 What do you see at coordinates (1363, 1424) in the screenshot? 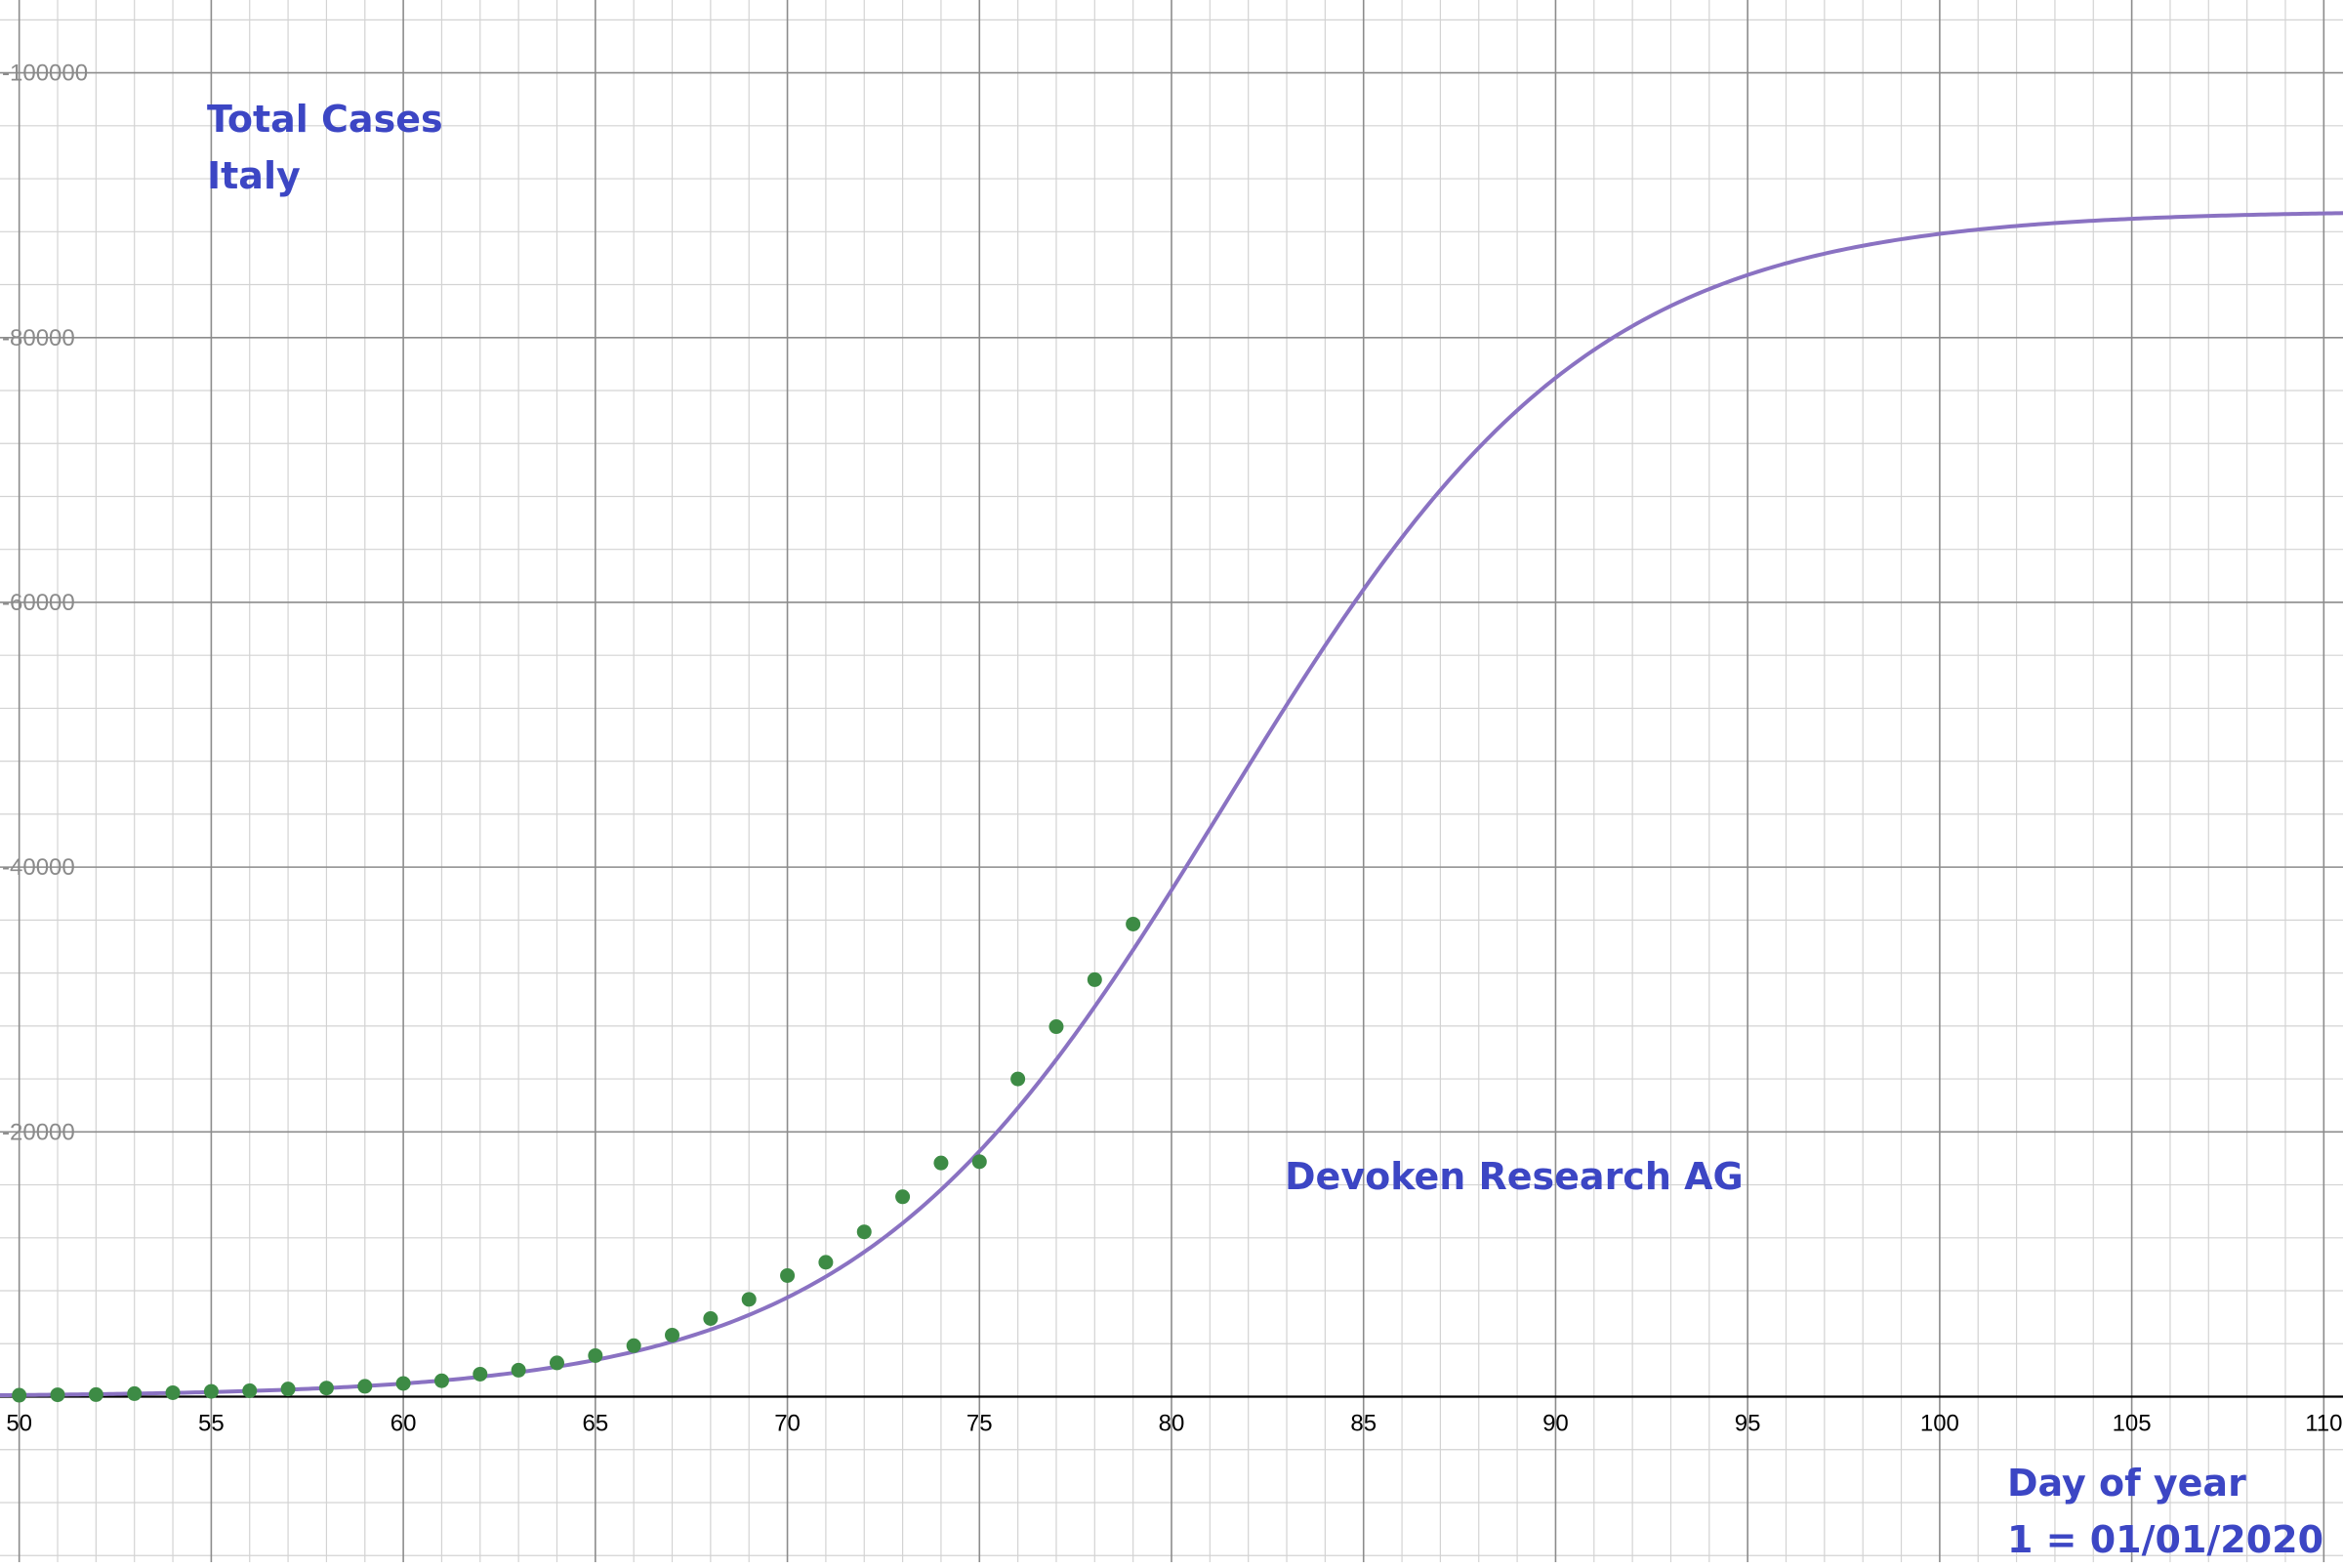
I see `x-tick-label: 85` at bounding box center [1363, 1424].